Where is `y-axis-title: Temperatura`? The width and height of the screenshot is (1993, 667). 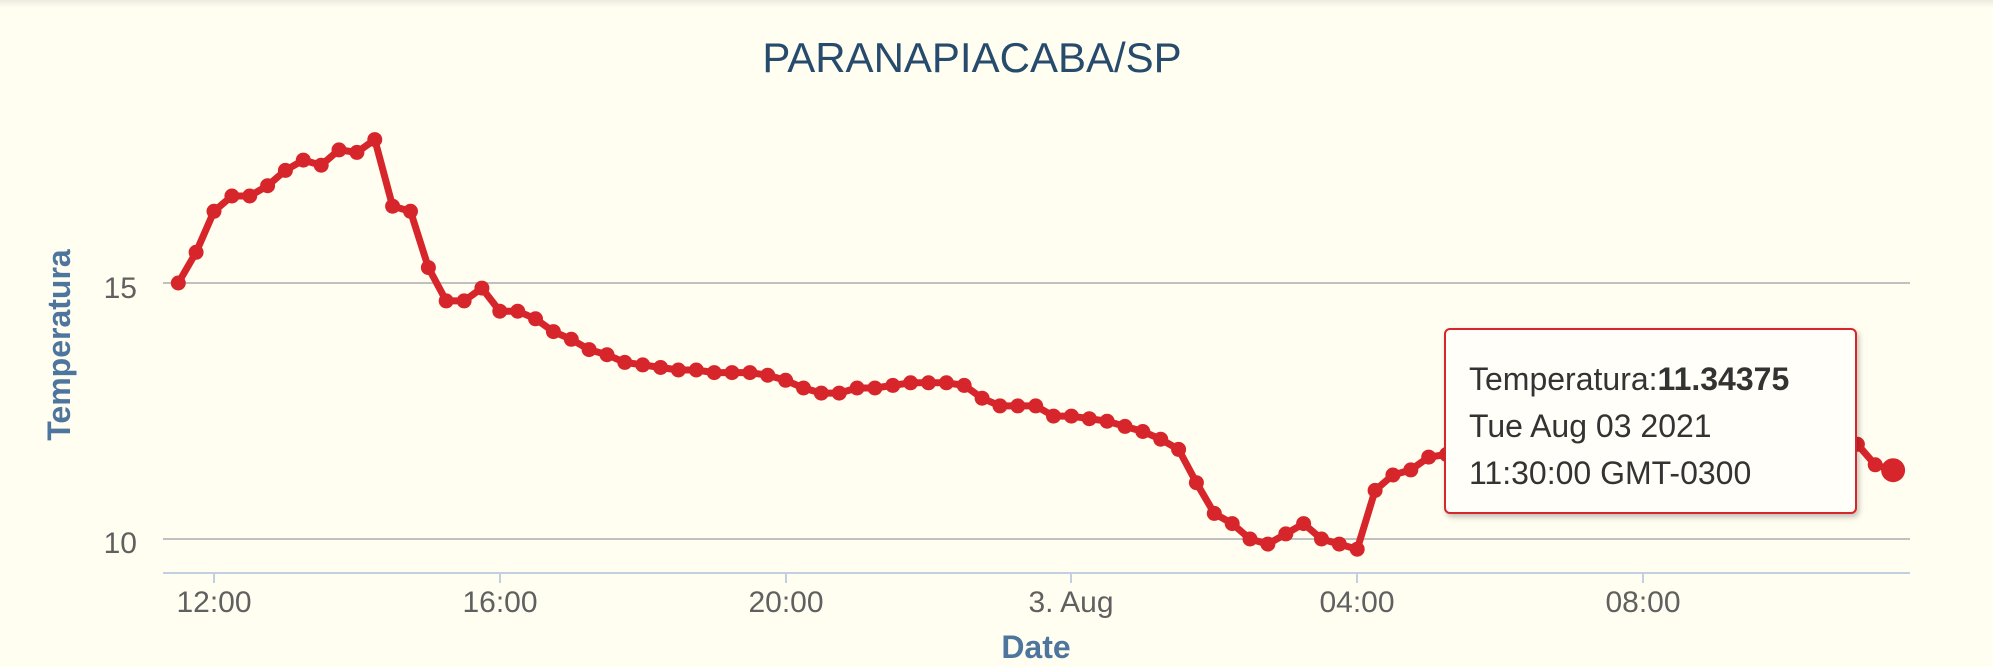 y-axis-title: Temperatura is located at coordinates (59, 345).